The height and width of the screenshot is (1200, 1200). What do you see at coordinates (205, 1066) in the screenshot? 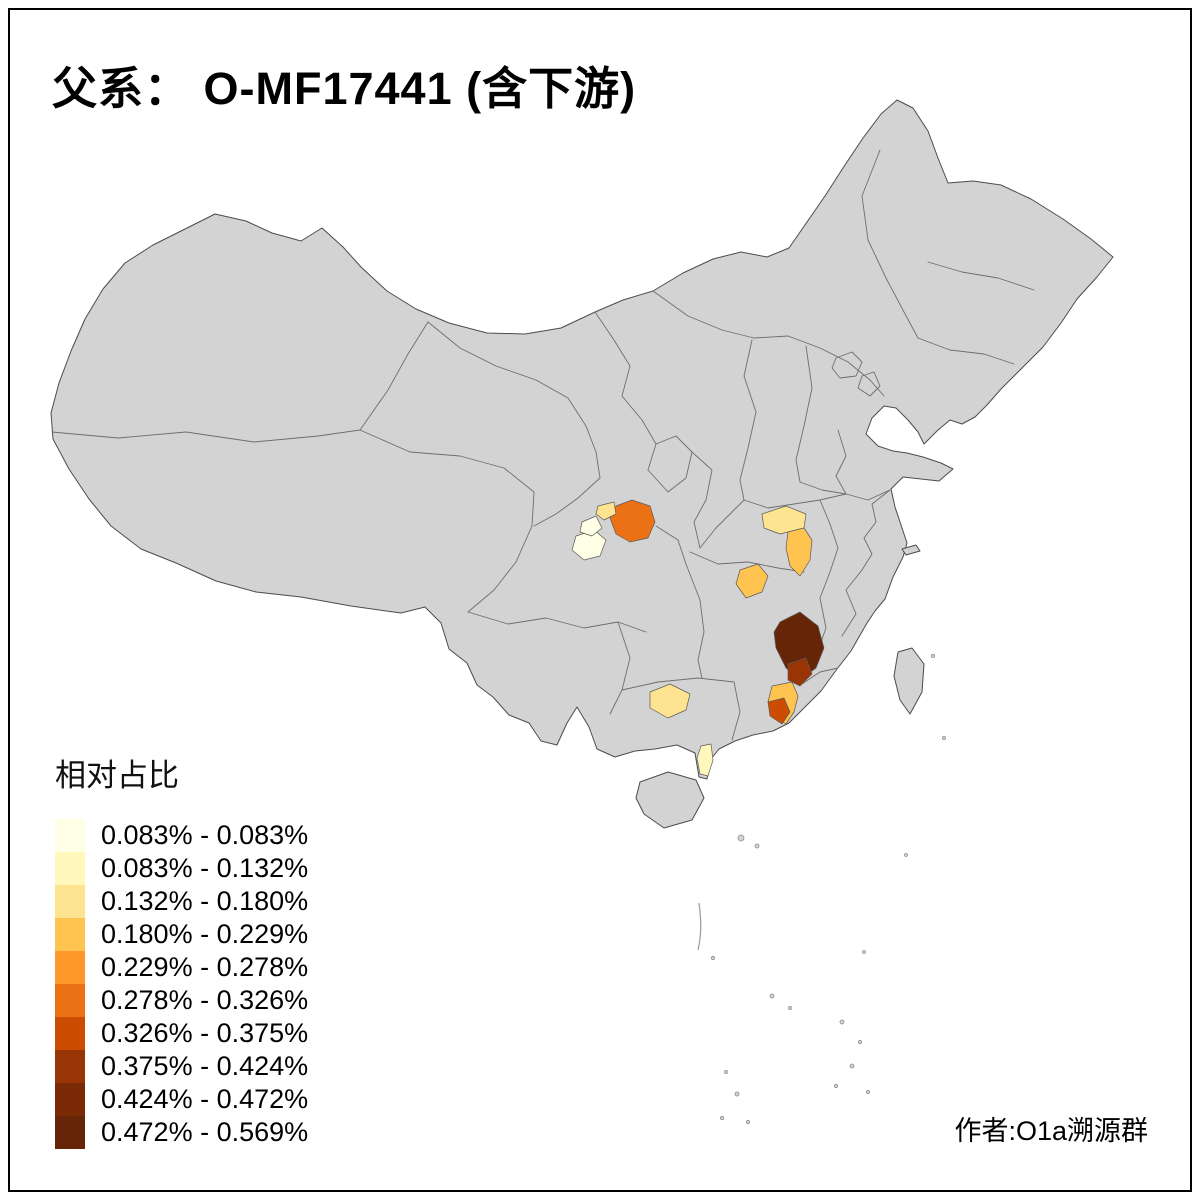
I see `legend-label: 0.375% - 0.424%` at bounding box center [205, 1066].